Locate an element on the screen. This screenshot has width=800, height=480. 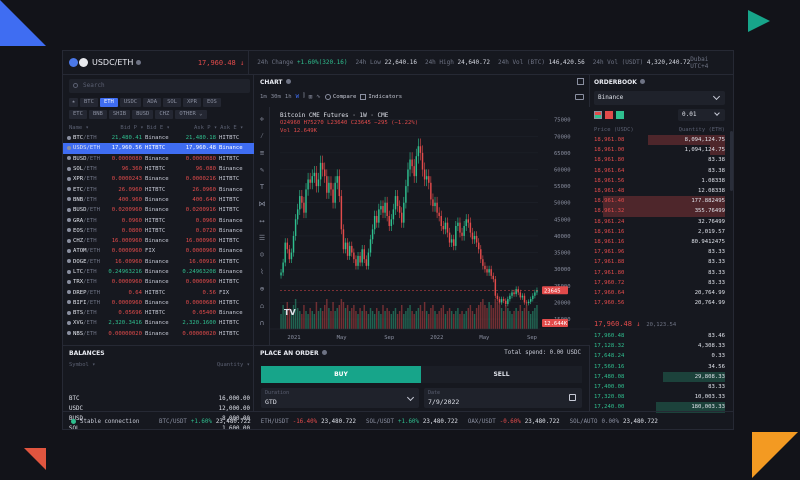
ask-row: 17,960.64 20,764.99 is located at coordinates (661, 293).